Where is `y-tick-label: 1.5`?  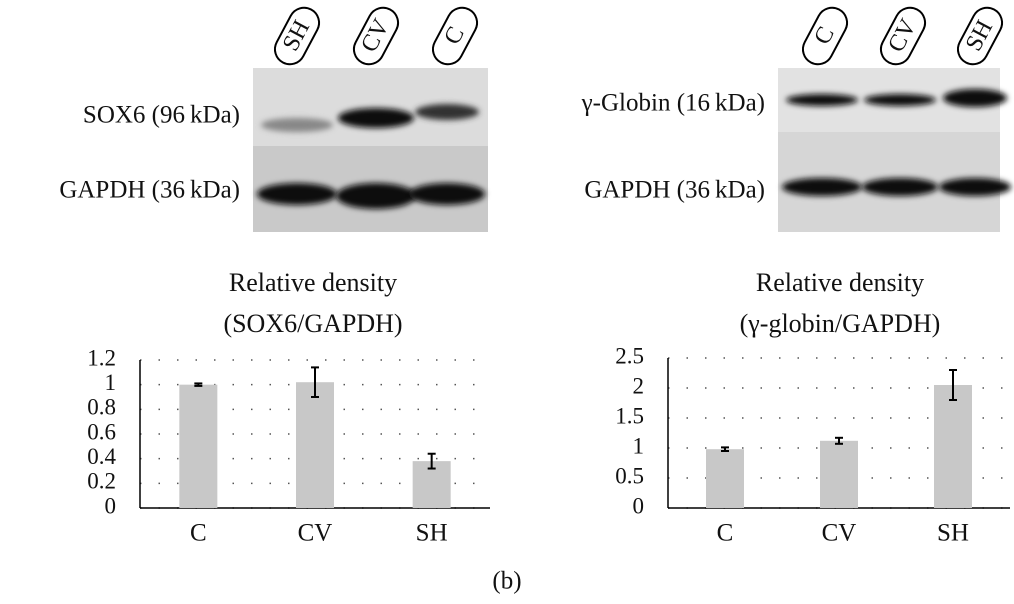
y-tick-label: 1.5 is located at coordinates (629, 415).